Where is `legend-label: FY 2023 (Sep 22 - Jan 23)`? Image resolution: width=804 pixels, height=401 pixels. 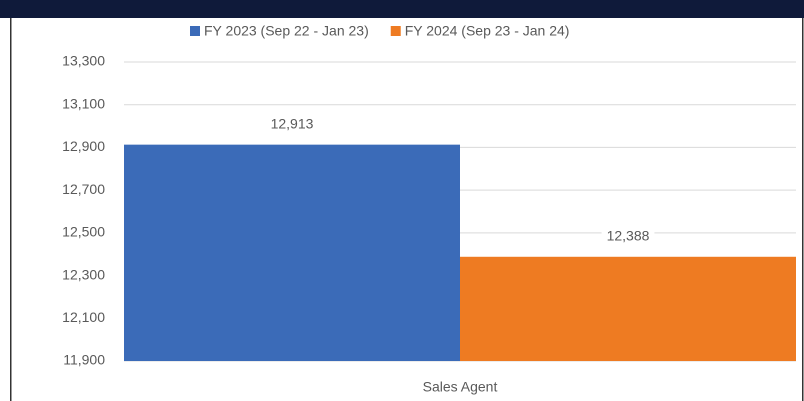
legend-label: FY 2023 (Sep 22 - Jan 23) is located at coordinates (286, 31).